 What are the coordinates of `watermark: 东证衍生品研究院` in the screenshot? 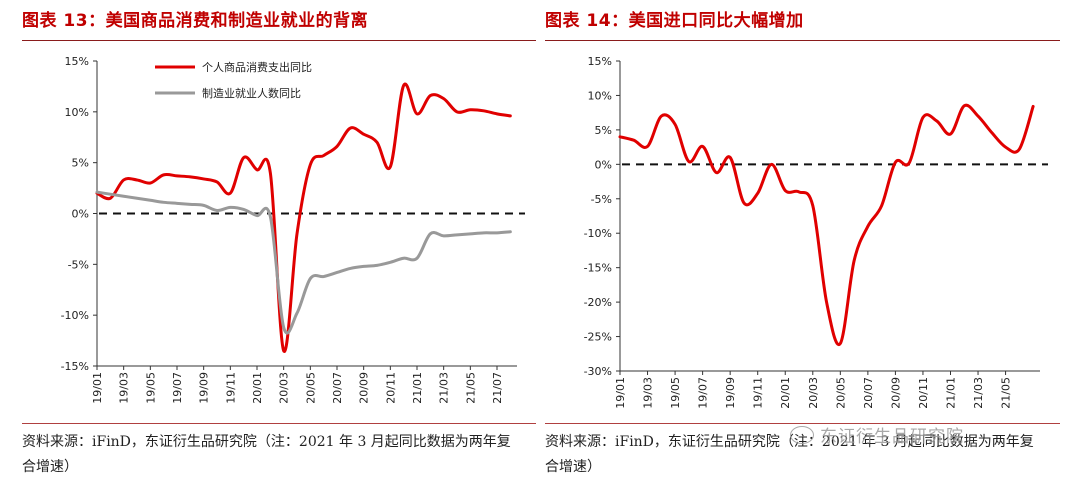 It's located at (877, 434).